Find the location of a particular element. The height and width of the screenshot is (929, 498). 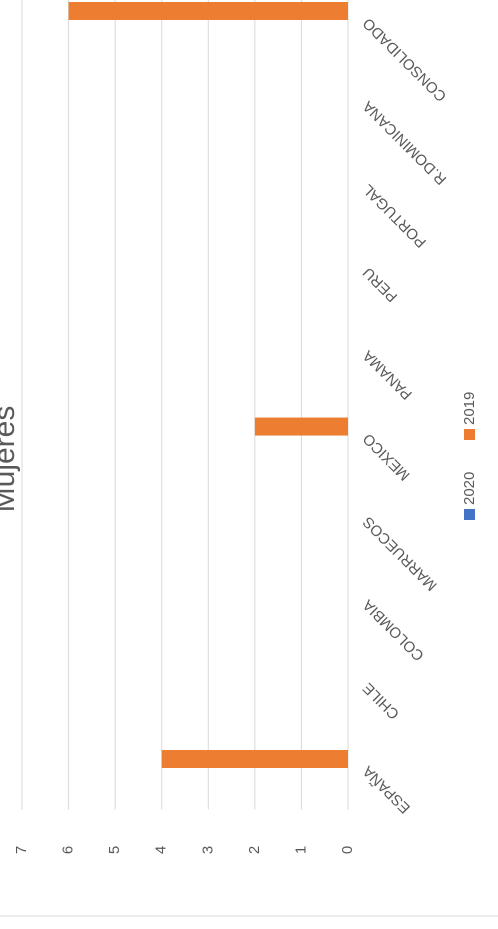

y-tick-label: 2 is located at coordinates (254, 850).